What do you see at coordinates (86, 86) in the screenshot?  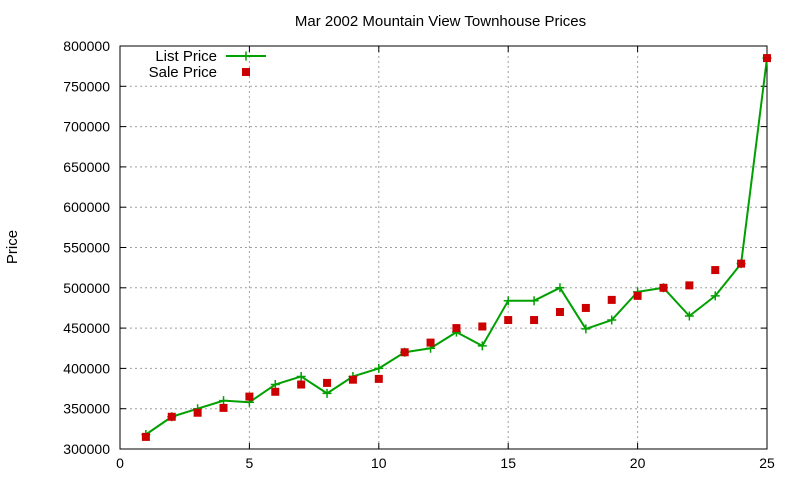 I see `y-tick-label: 750000` at bounding box center [86, 86].